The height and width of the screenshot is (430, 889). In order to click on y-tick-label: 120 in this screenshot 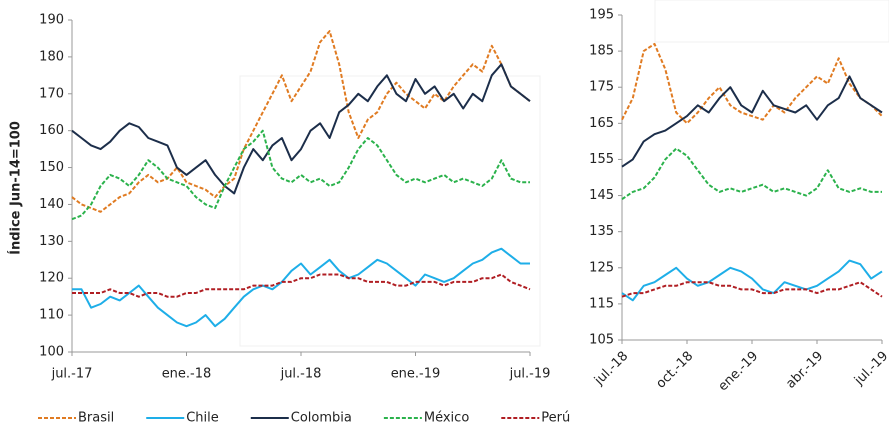, I will do `click(51, 278)`.